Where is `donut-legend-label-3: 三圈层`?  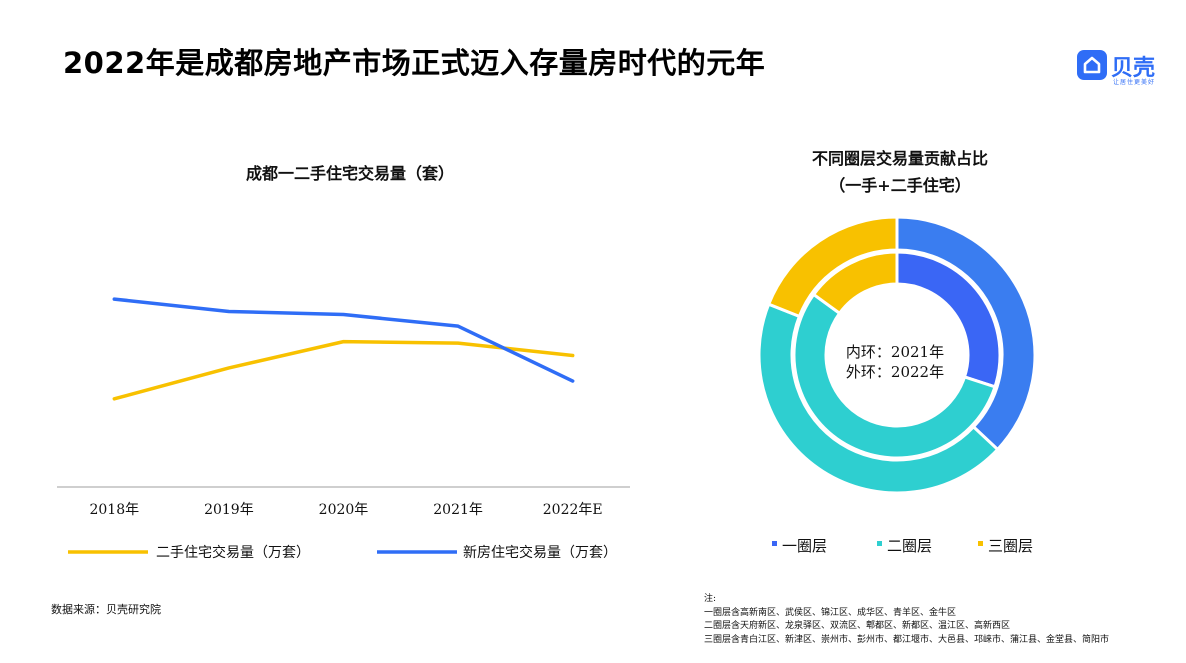 donut-legend-label-3: 三圈层 is located at coordinates (1010, 546).